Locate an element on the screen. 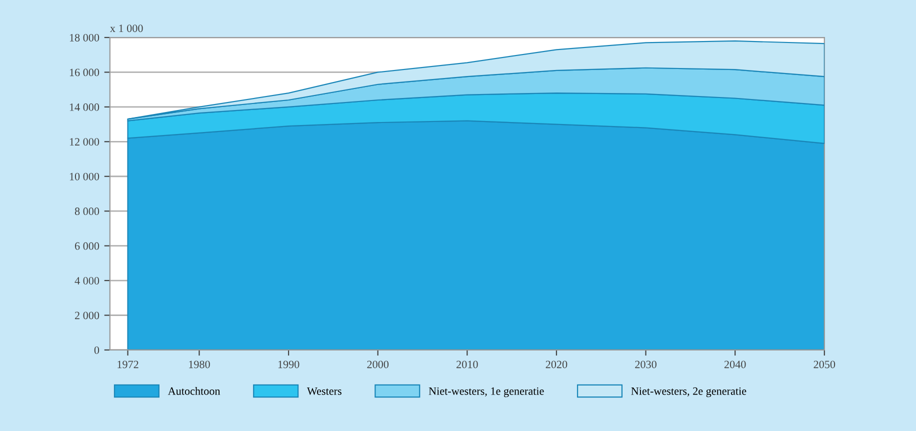 This screenshot has width=916, height=431. x-tick-label: 2020 is located at coordinates (557, 364).